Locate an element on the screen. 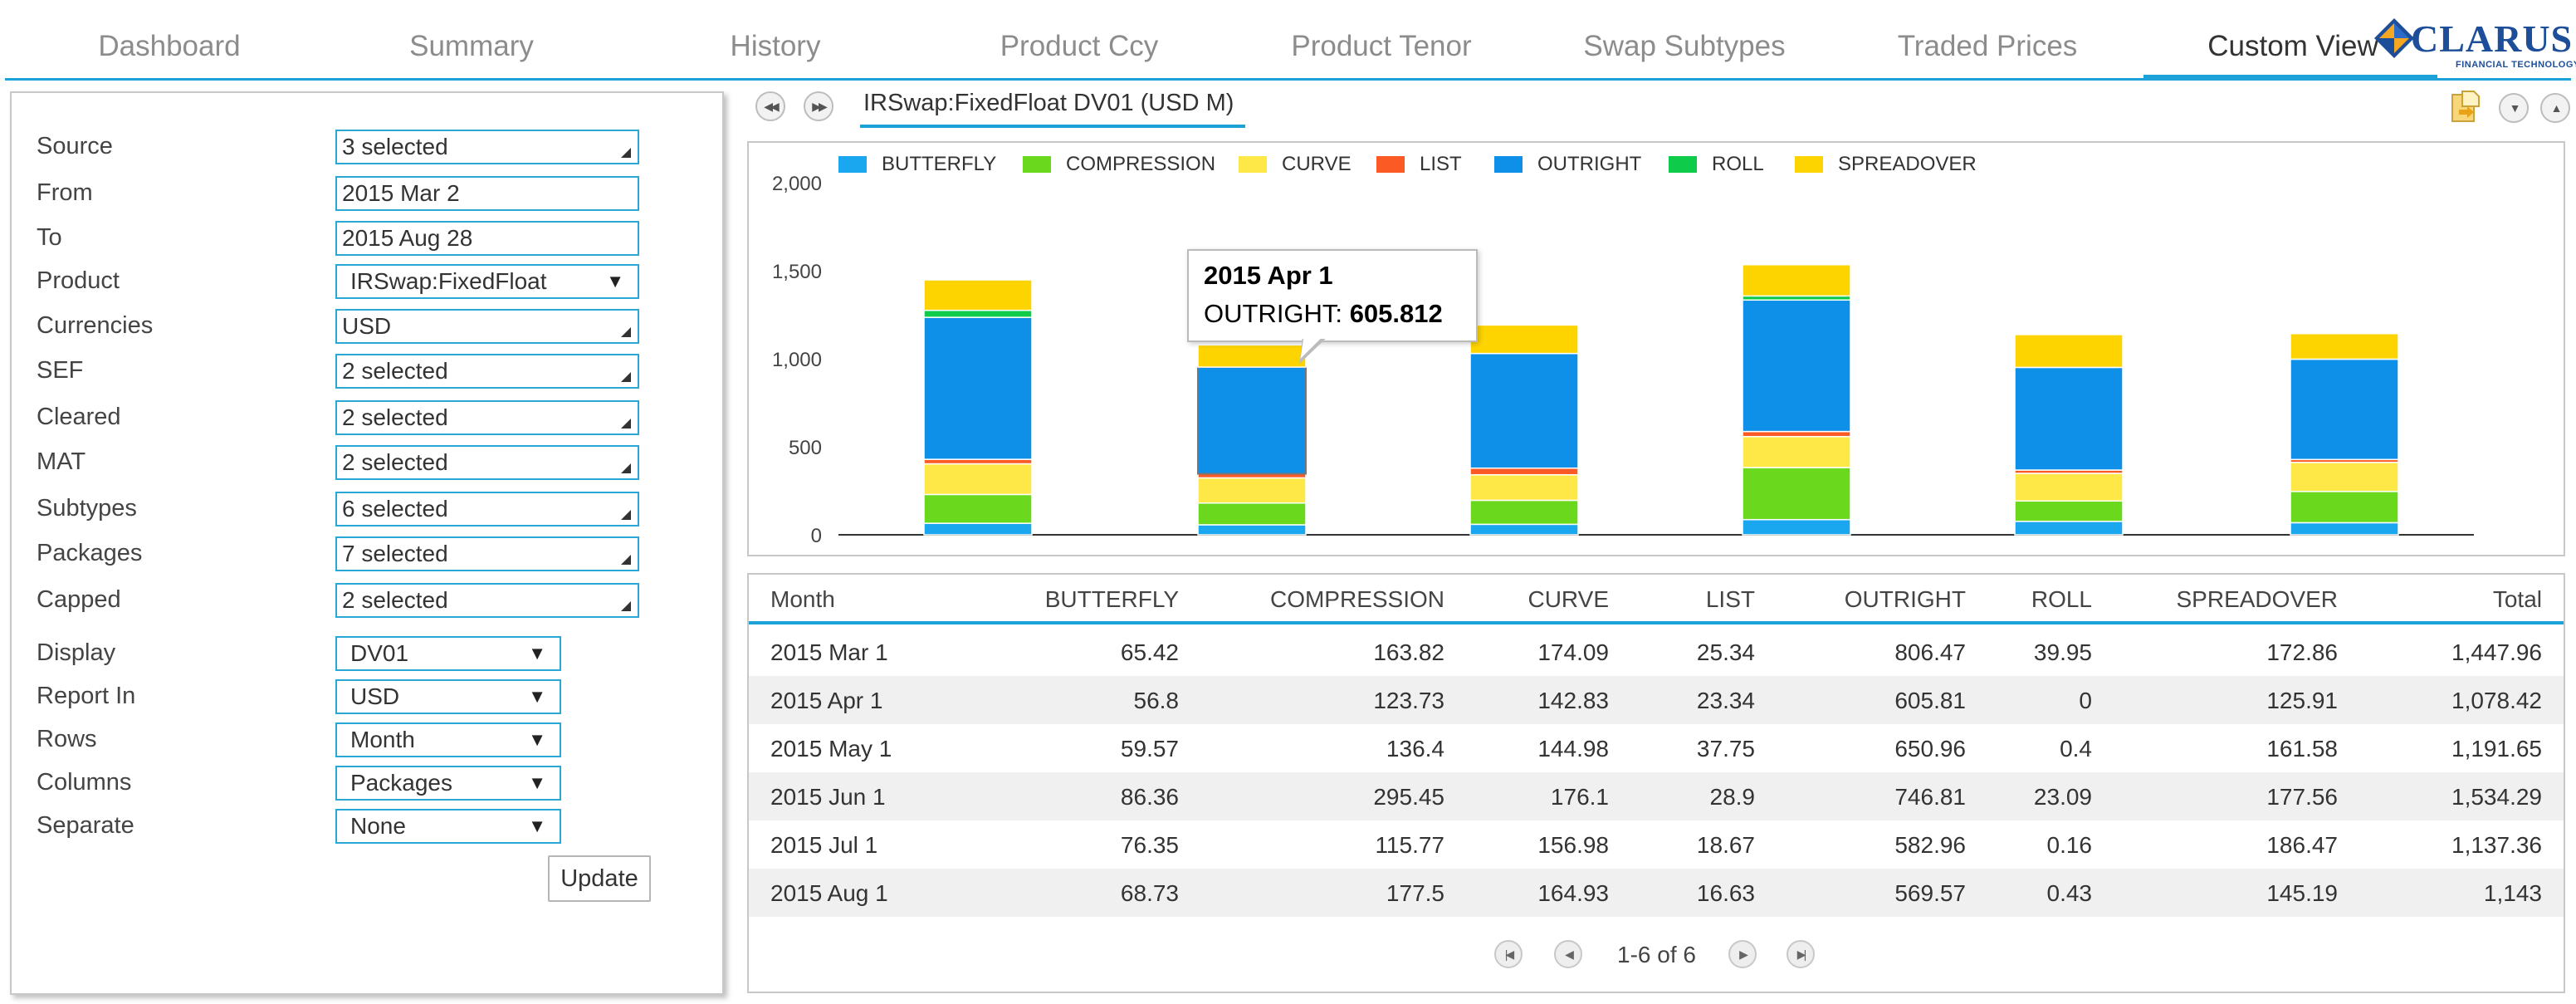  prev-page-button: ◀ is located at coordinates (1568, 954).